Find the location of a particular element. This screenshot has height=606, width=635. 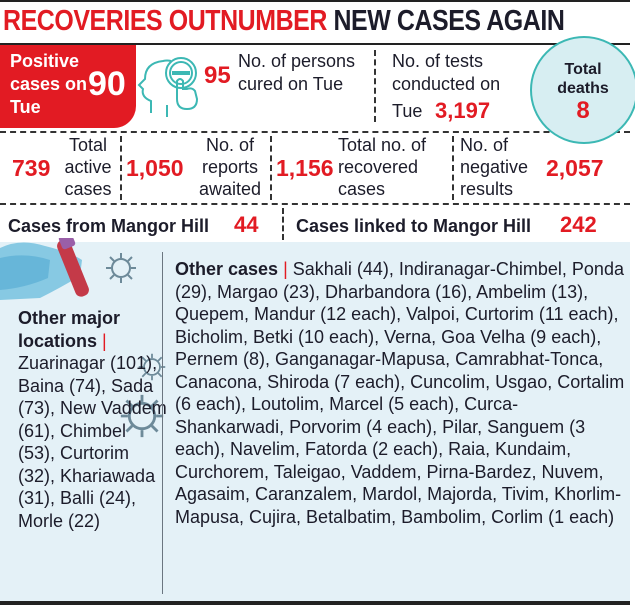

recovered-label: Total no. of recovered cases is located at coordinates (382, 167).